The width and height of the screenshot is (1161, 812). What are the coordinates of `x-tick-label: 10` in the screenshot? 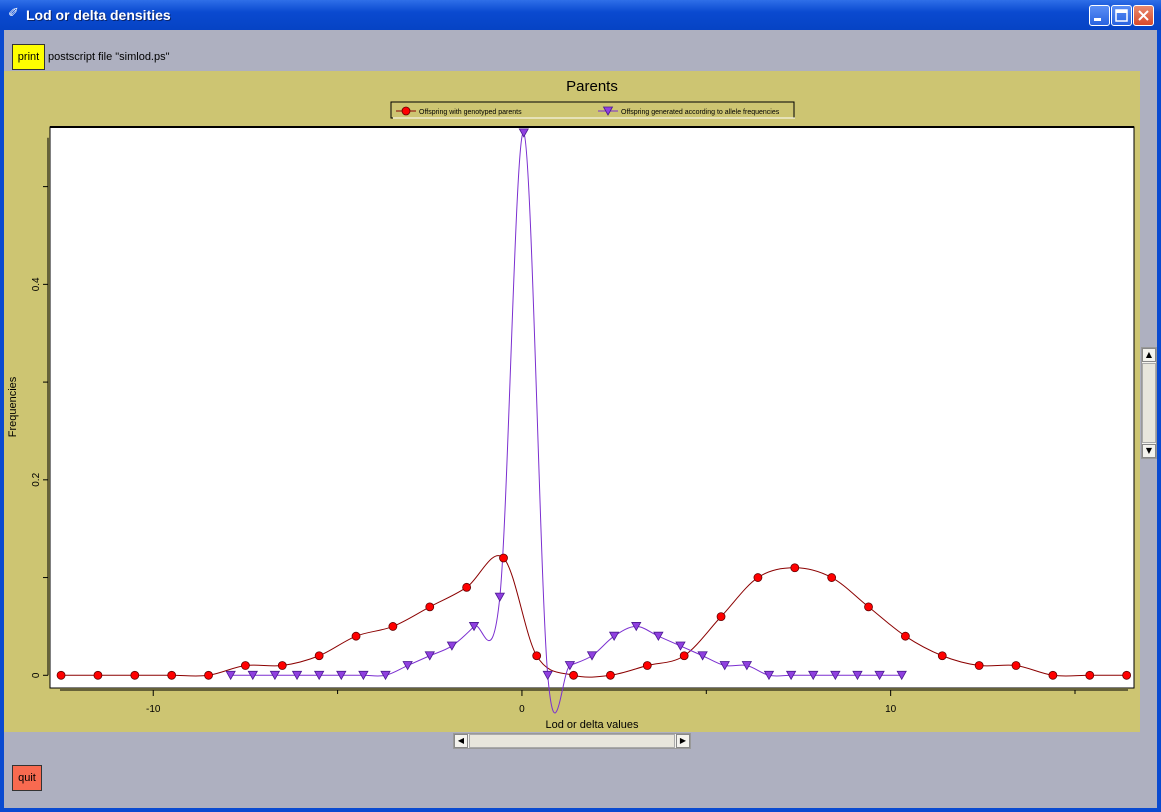 It's located at (891, 709).